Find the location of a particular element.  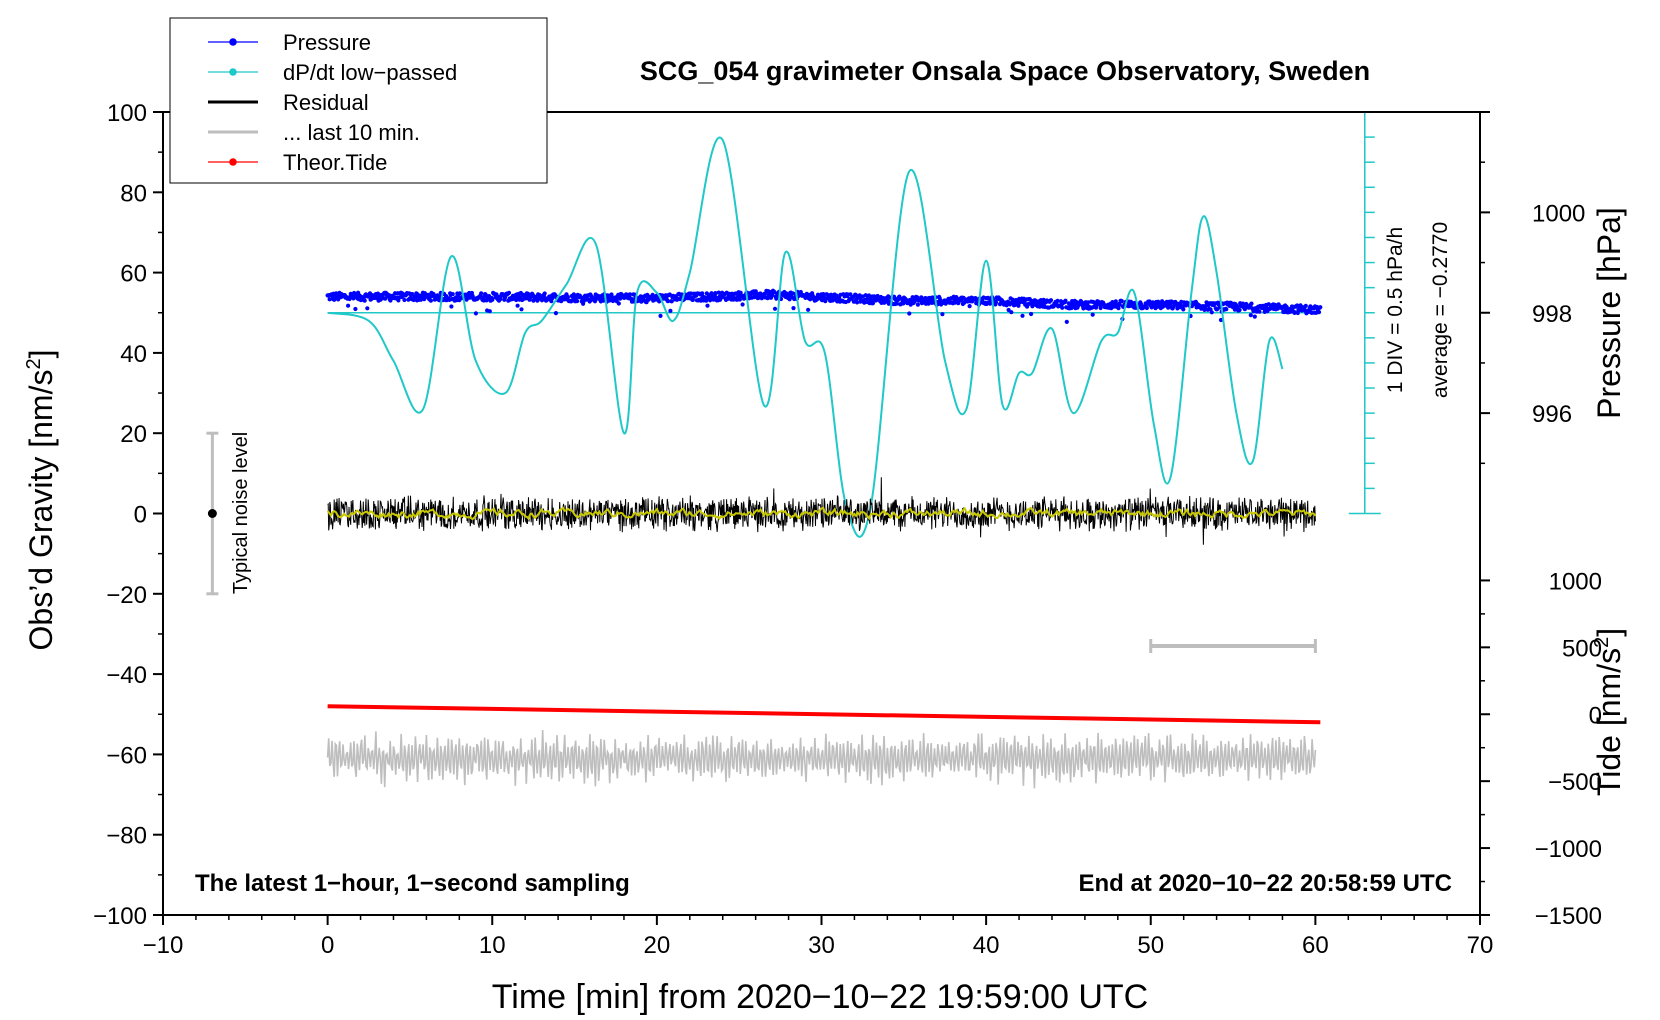

legend-label: Theor.Tide is located at coordinates (335, 162).